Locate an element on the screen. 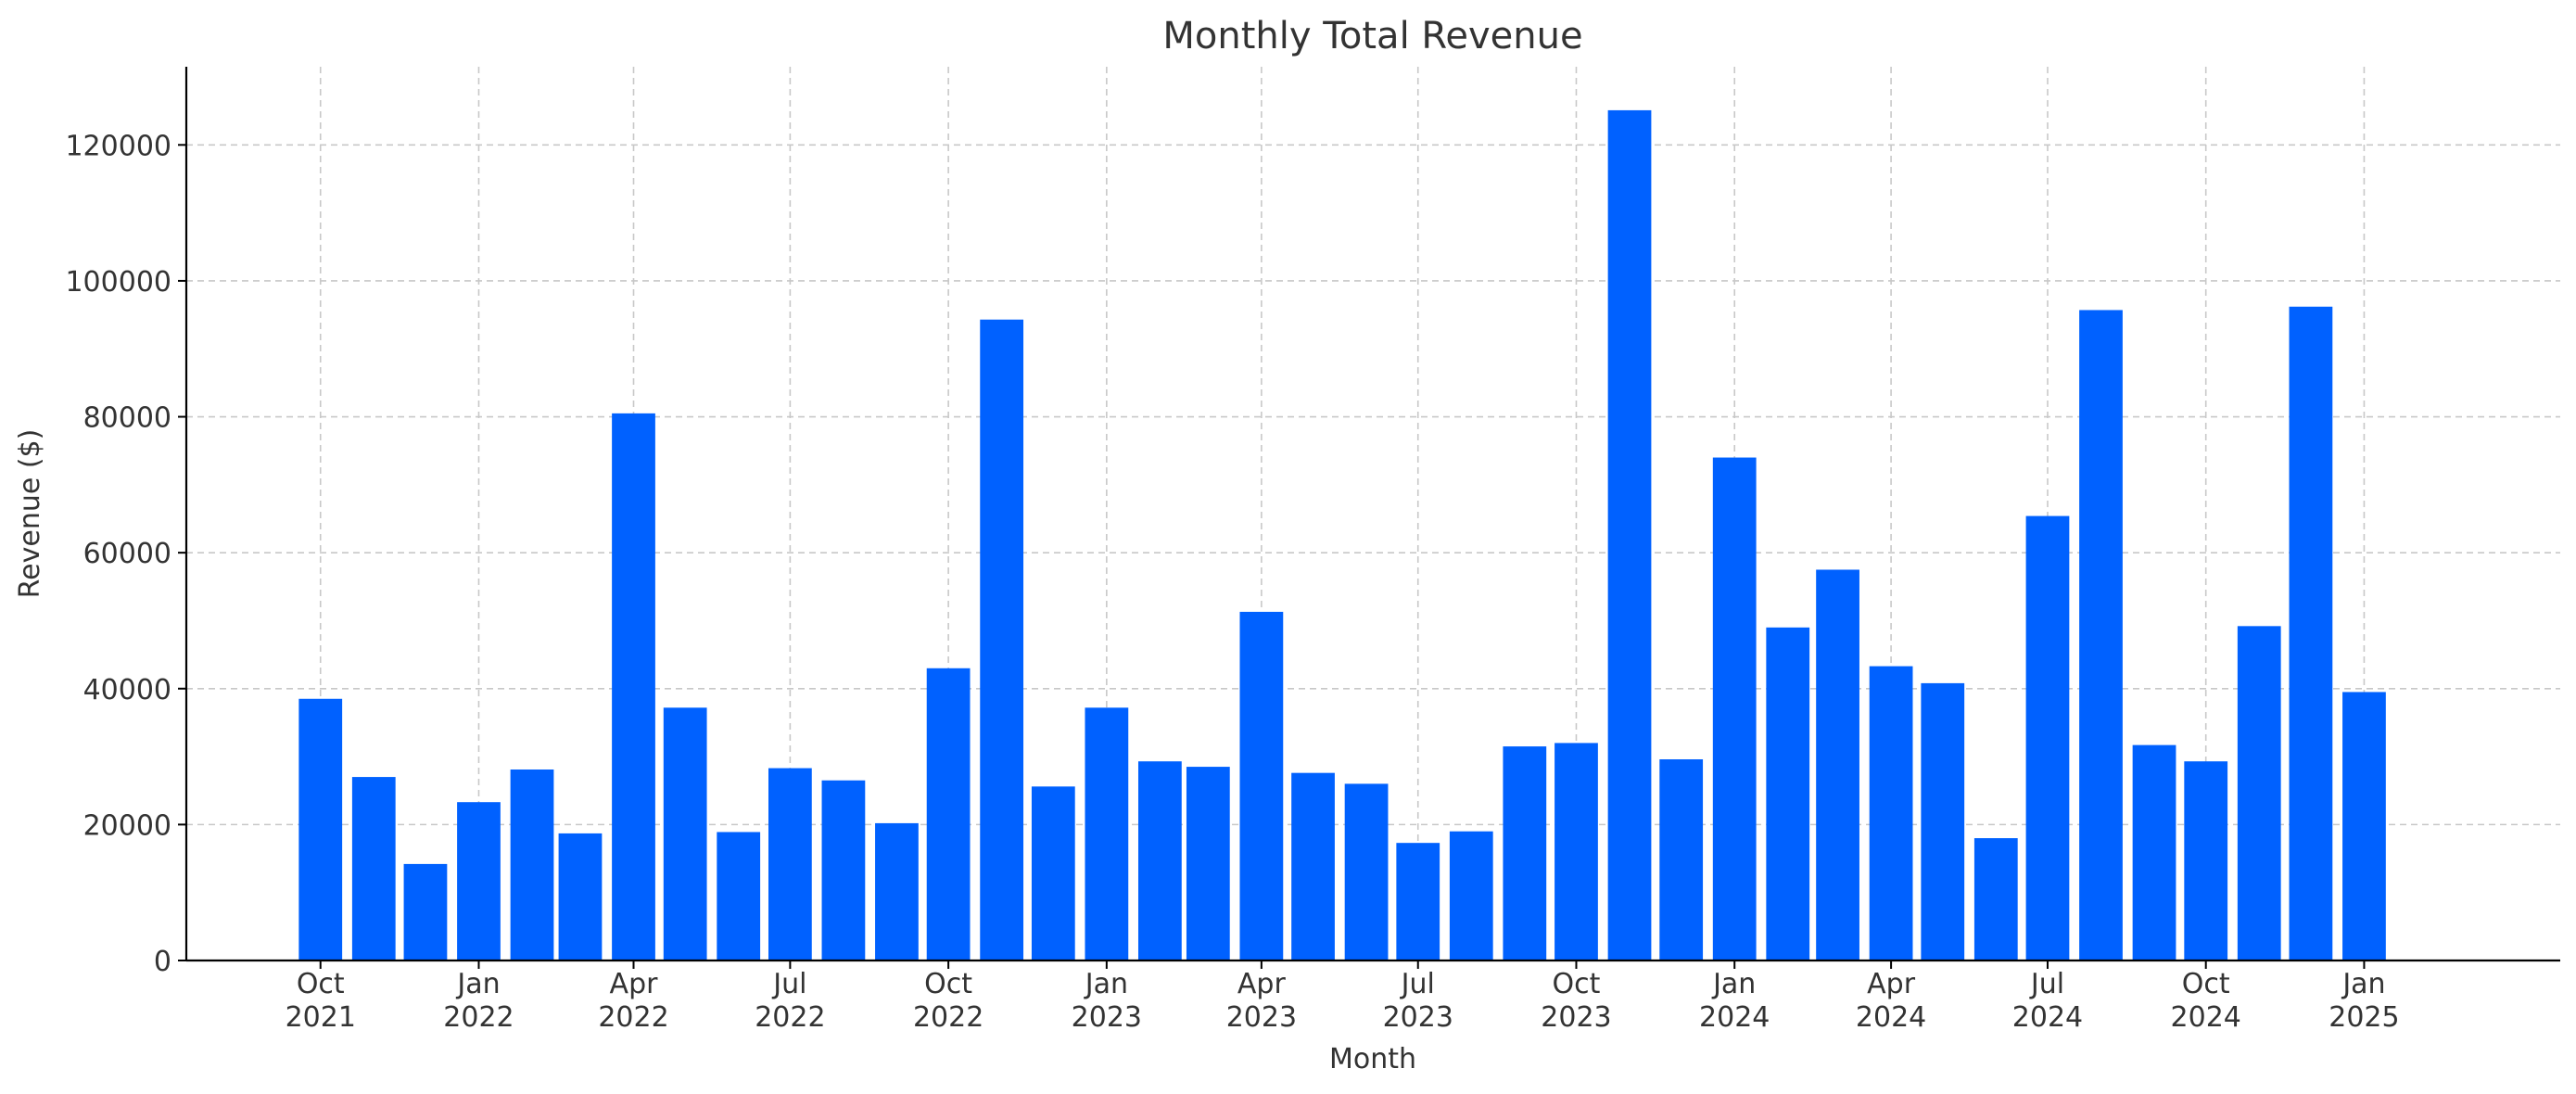 The image size is (2576, 1094). y-tick-label: 120000 is located at coordinates (118, 146).